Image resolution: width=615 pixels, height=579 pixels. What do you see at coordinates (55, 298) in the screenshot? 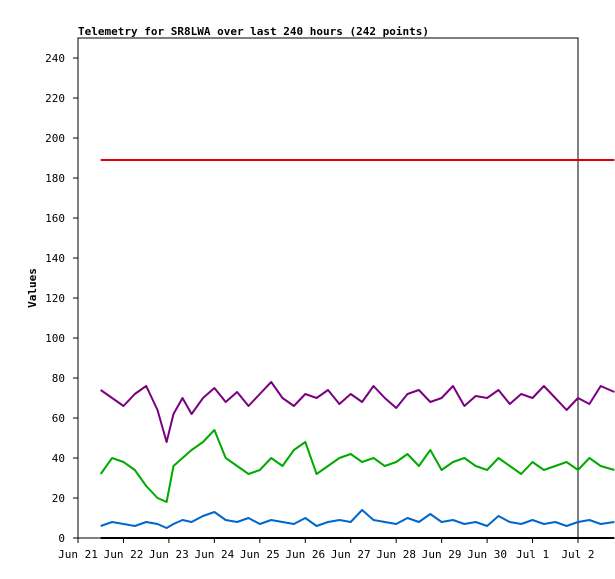
I see `y-tick-label: 120` at bounding box center [55, 298].